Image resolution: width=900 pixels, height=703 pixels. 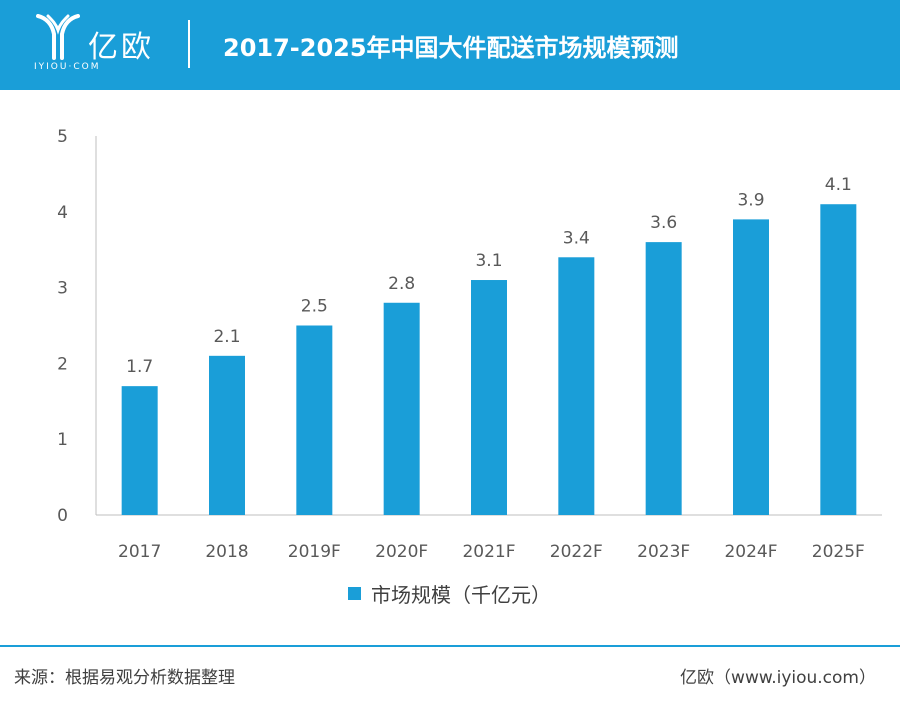 I want to click on logo-text: 亿欧, so click(x=121, y=47).